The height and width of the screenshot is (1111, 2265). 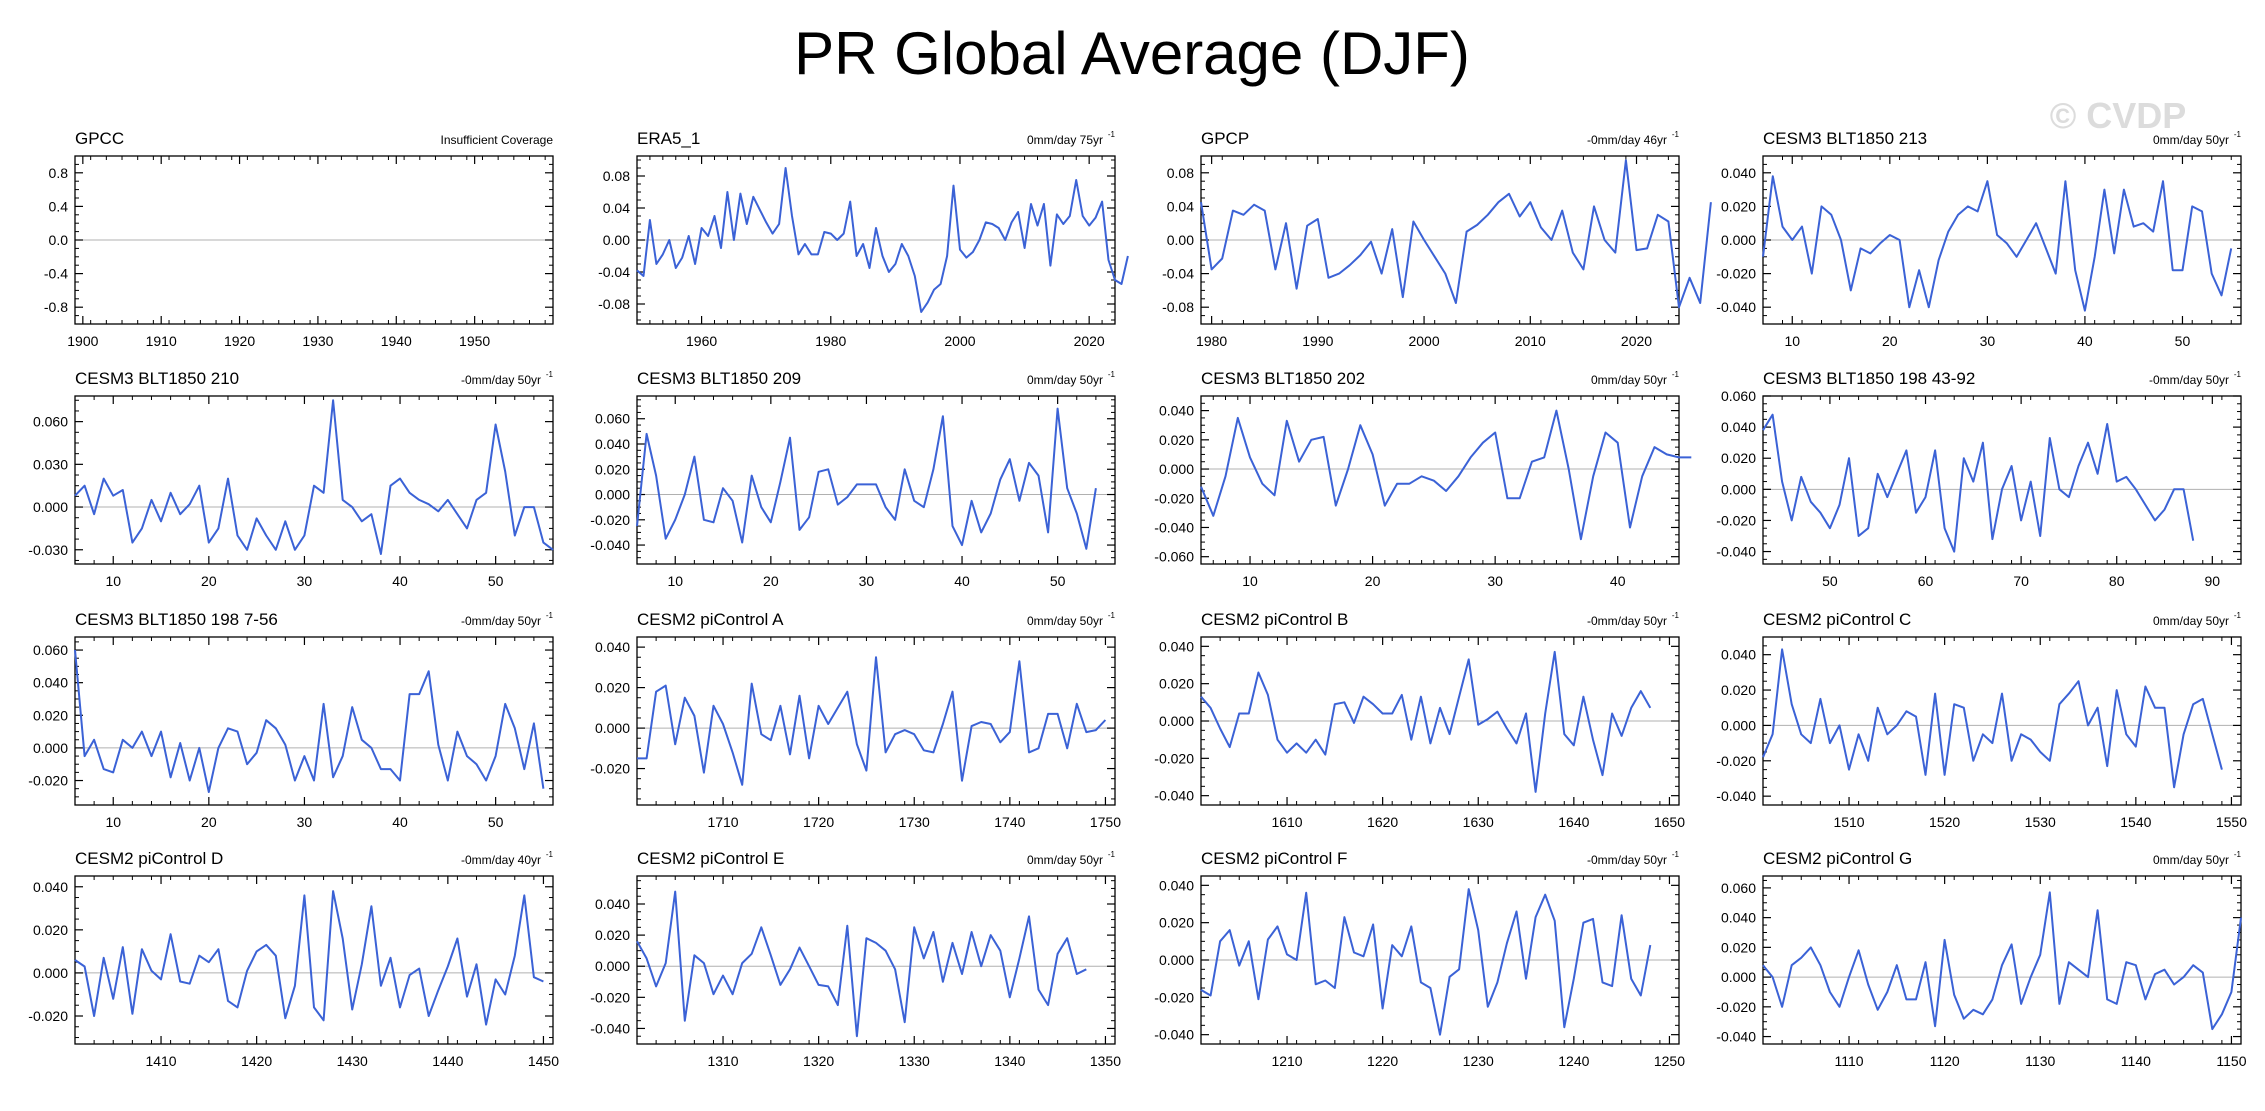 I want to click on x-tick-label: 20, so click(x=1890, y=341).